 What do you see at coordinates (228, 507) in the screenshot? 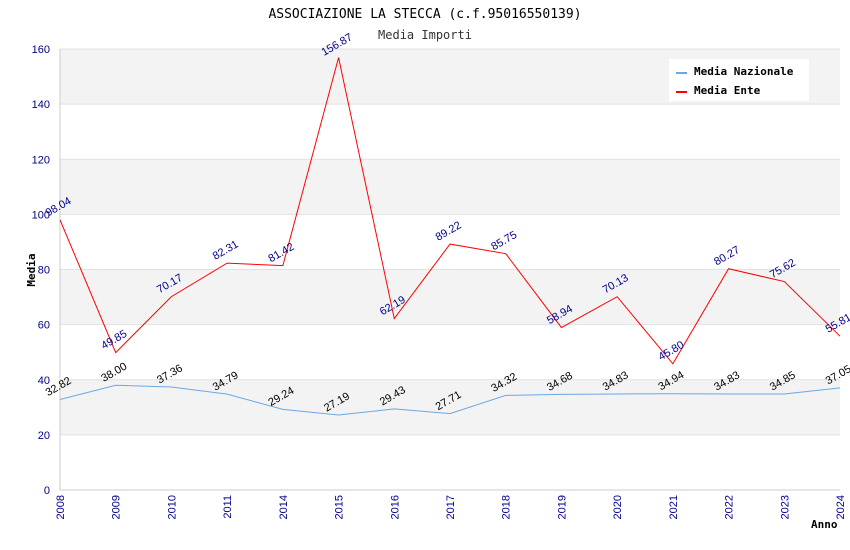
I see `x-tick-label: 2011` at bounding box center [228, 507].